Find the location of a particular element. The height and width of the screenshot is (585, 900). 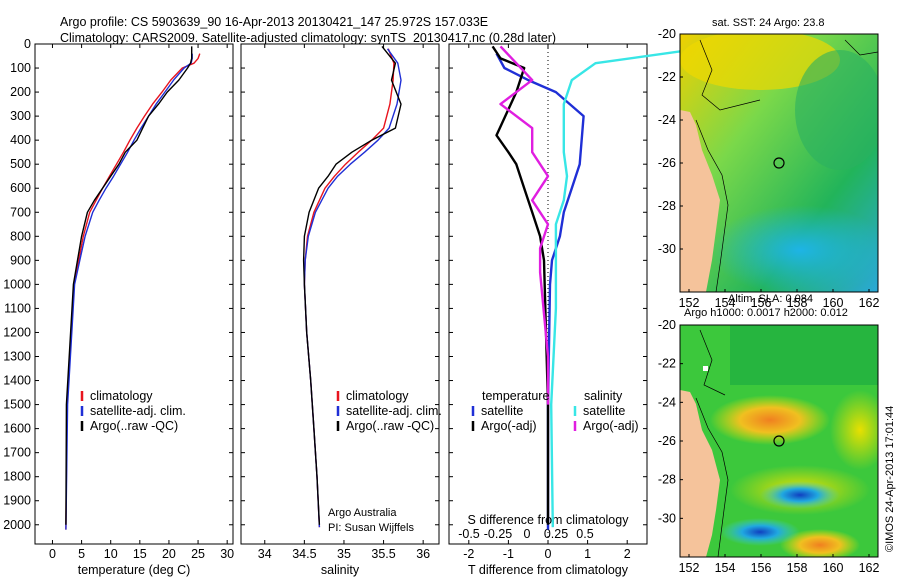

difference-profile-series-temperature-argo-adj- is located at coordinates (520, 285).